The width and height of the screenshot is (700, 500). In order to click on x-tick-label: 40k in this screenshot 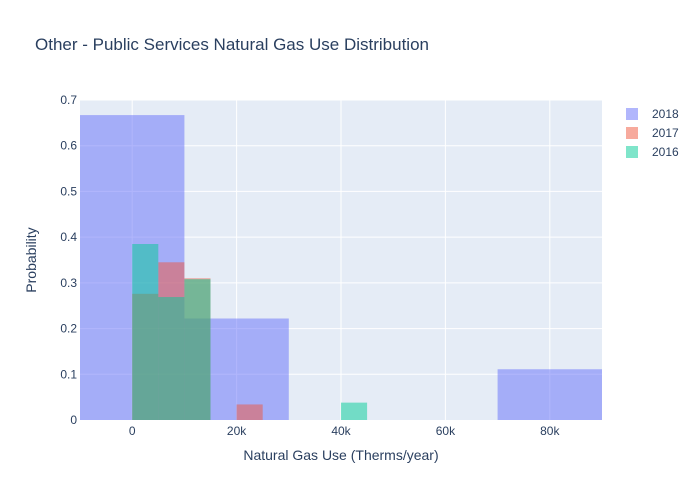, I will do `click(341, 431)`.